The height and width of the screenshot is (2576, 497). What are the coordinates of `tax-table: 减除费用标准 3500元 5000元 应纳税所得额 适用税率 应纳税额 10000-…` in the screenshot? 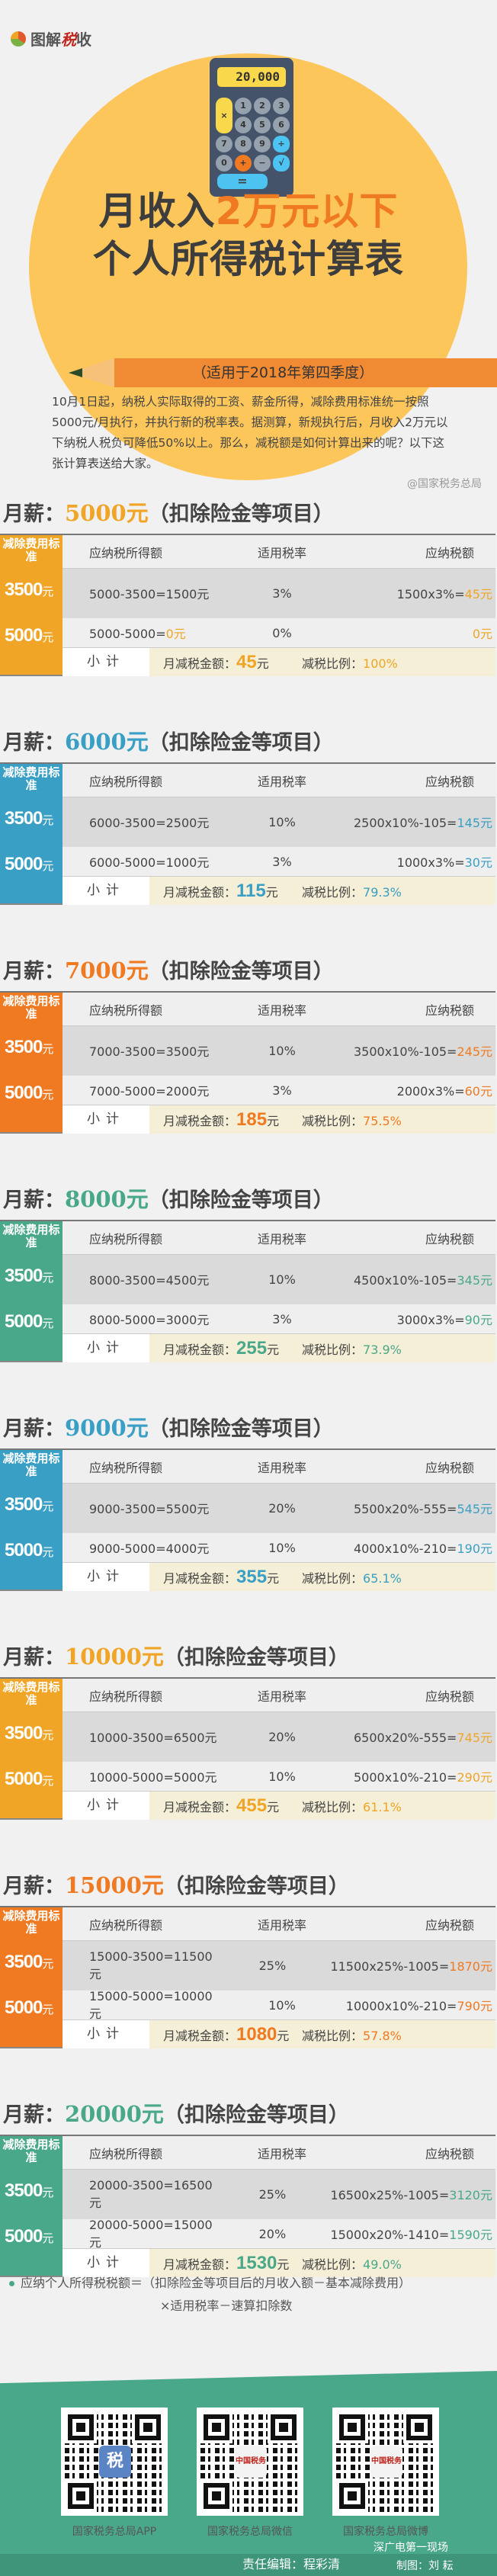 It's located at (248, 1749).